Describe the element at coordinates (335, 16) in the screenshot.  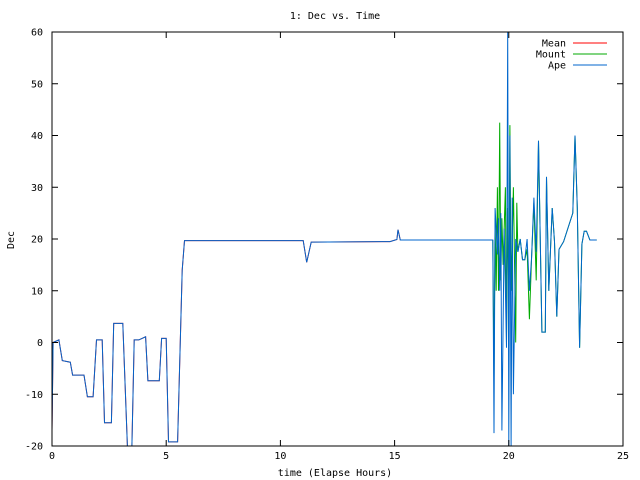
I see `chart-title: 1: Dec vs. Time` at that location.